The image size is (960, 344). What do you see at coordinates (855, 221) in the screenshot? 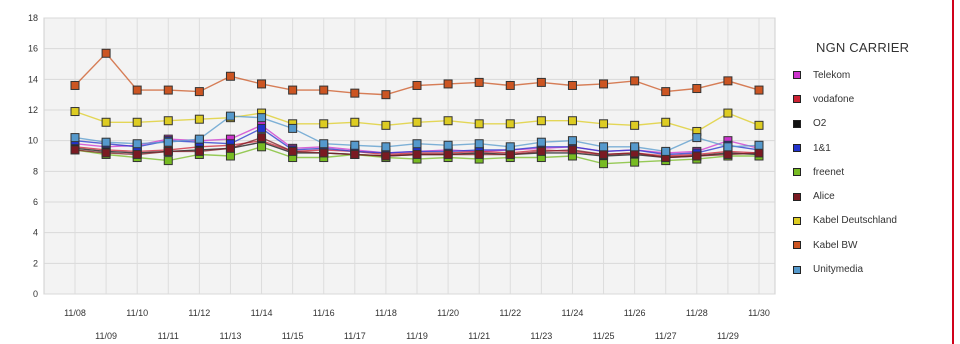
I see `legend-label: Kabel Deutschland` at bounding box center [855, 221].